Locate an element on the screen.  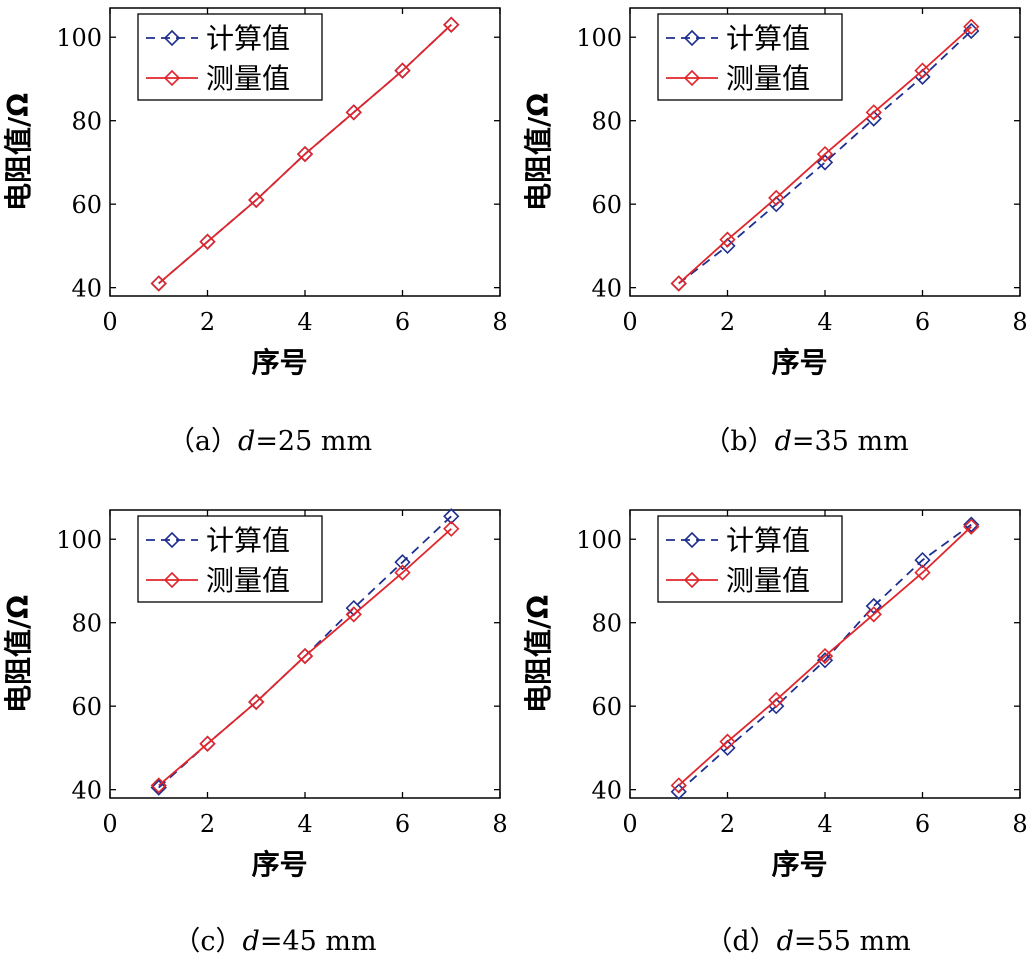
panel-caption: （c）d=45 mm is located at coordinates (274, 939).